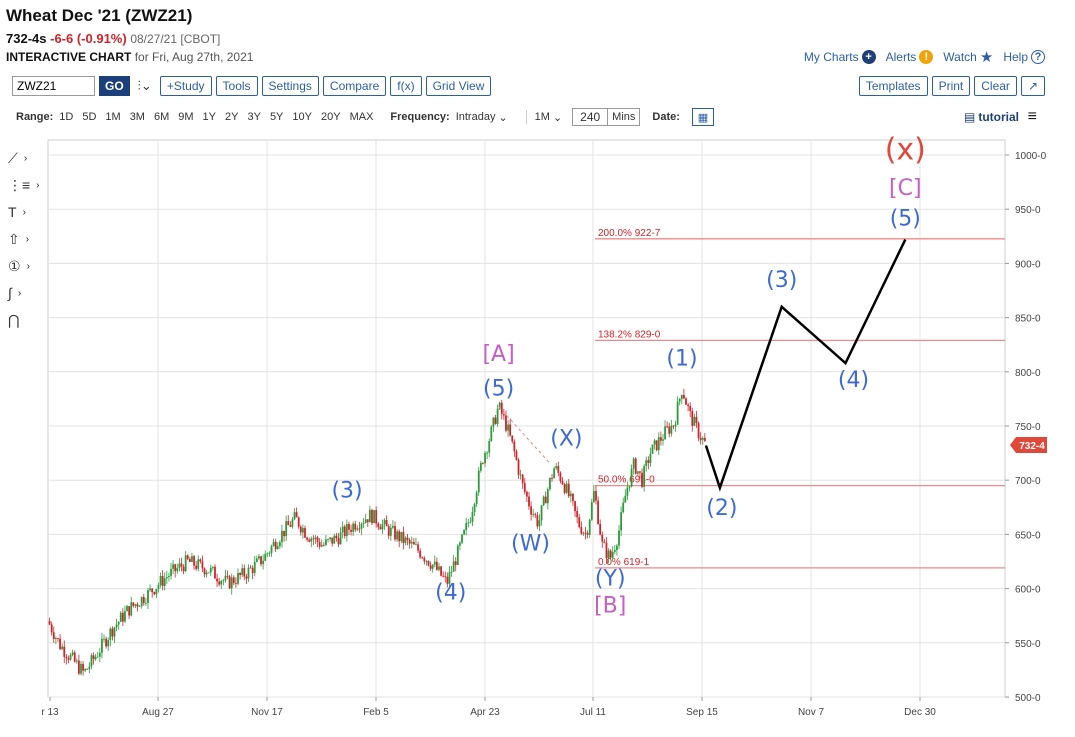 The height and width of the screenshot is (737, 1075). Describe the element at coordinates (114, 86) in the screenshot. I see `go-button: GO` at that location.